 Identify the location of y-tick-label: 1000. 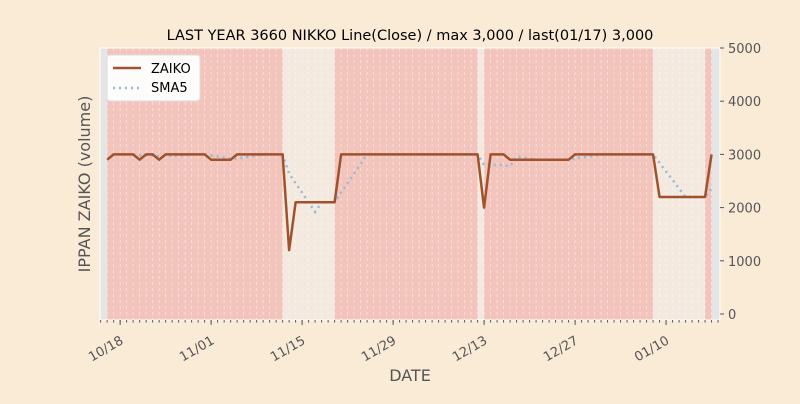
(744, 262).